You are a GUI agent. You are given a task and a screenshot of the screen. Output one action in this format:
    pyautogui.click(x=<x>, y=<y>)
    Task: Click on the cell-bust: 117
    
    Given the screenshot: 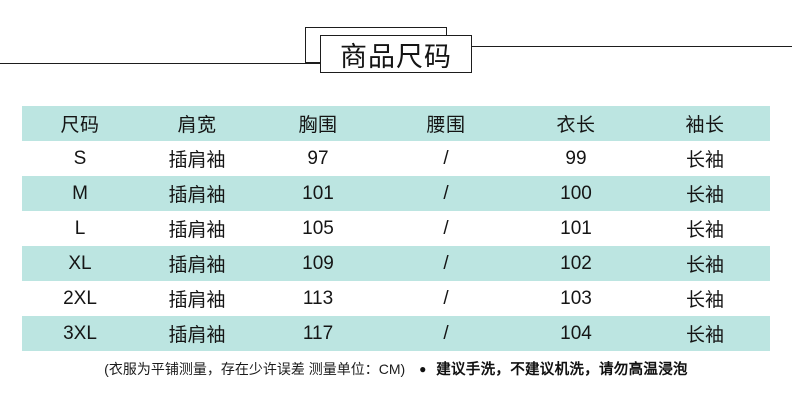 What is the action you would take?
    pyautogui.click(x=318, y=333)
    